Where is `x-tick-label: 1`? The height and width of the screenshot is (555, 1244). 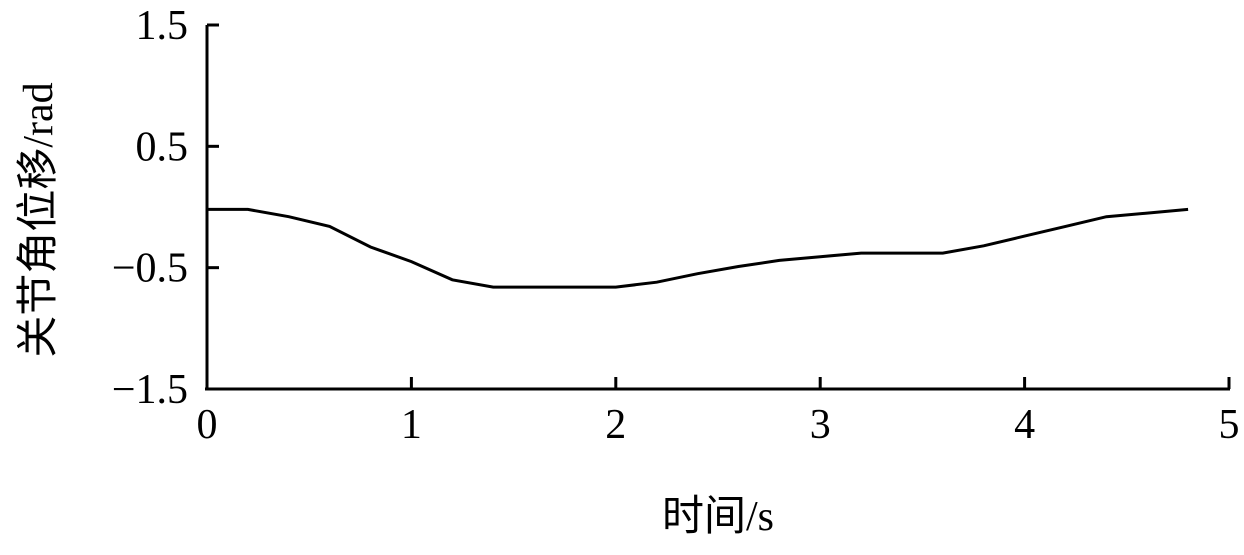 x-tick-label: 1 is located at coordinates (411, 425).